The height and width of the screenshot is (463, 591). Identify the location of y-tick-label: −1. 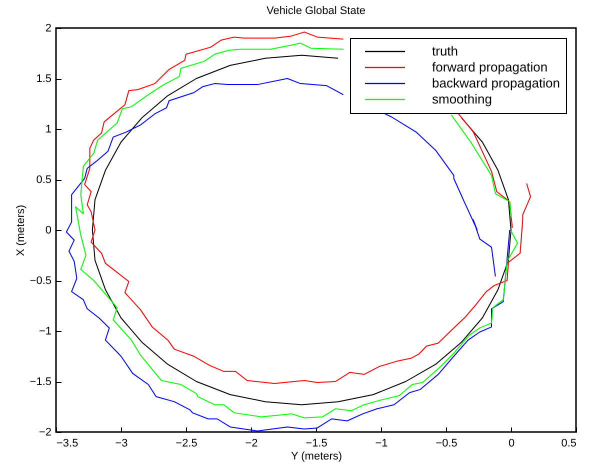
(45, 332).